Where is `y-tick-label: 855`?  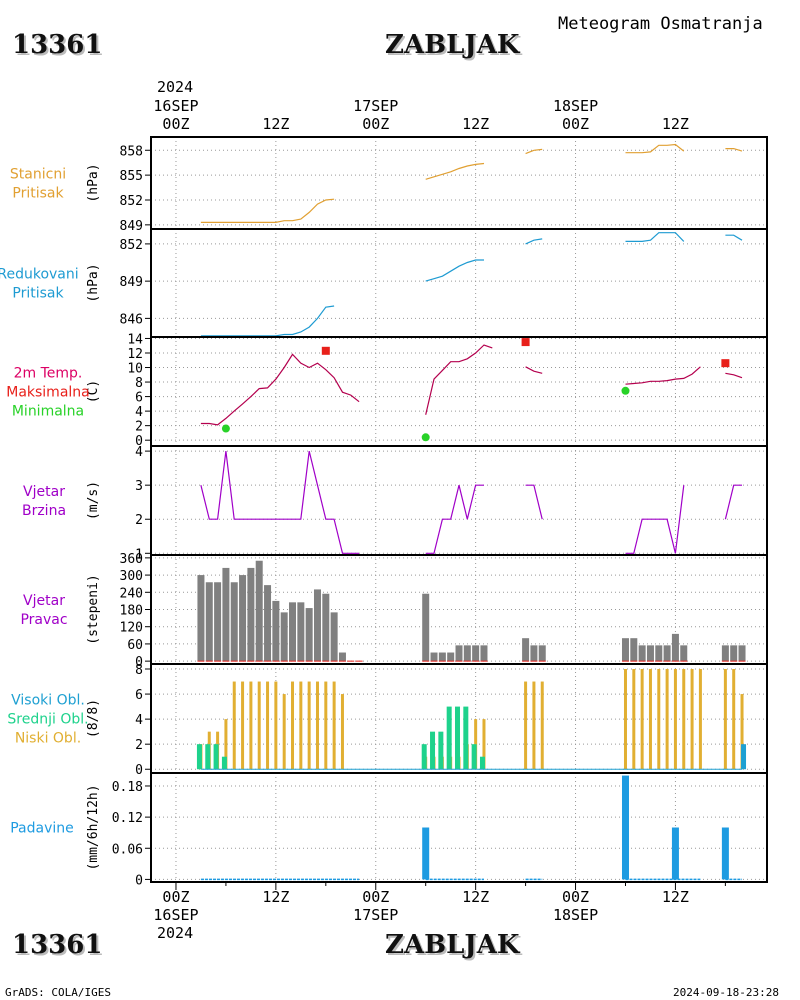
y-tick-label: 855 is located at coordinates (131, 176).